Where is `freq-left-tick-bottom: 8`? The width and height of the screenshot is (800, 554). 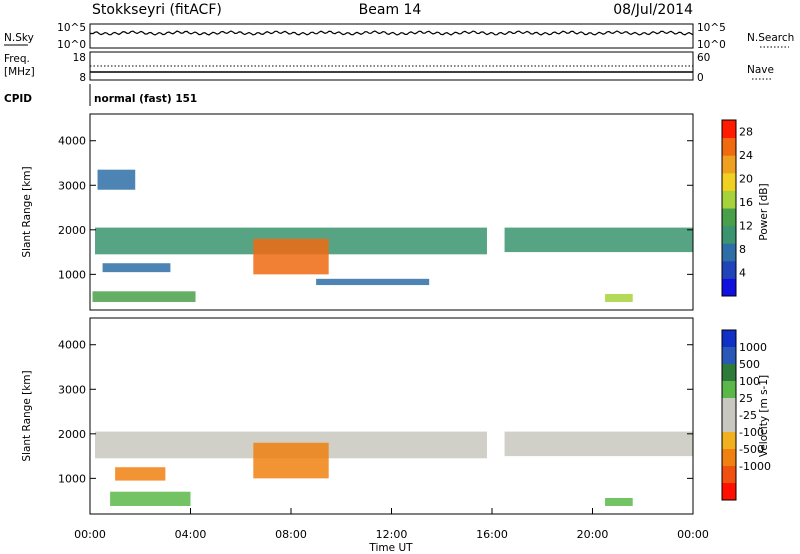
freq-left-tick-bottom: 8 is located at coordinates (82, 78).